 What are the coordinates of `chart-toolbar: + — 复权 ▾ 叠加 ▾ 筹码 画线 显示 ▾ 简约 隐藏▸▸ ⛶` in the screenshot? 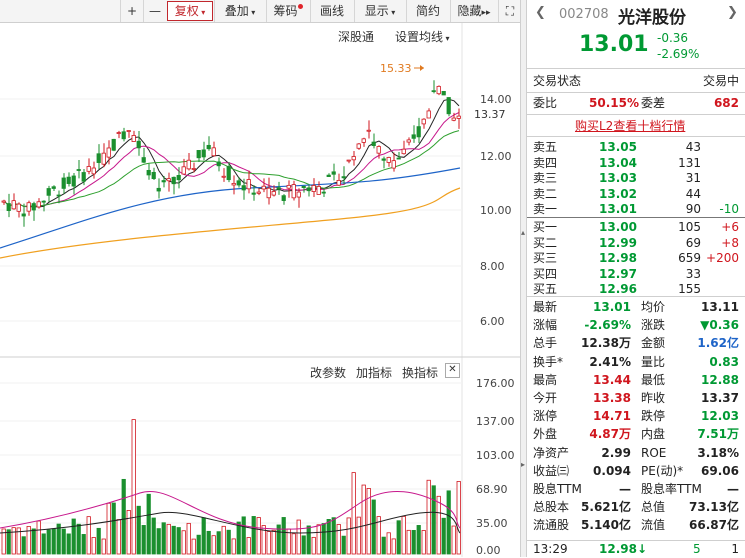 It's located at (260, 11).